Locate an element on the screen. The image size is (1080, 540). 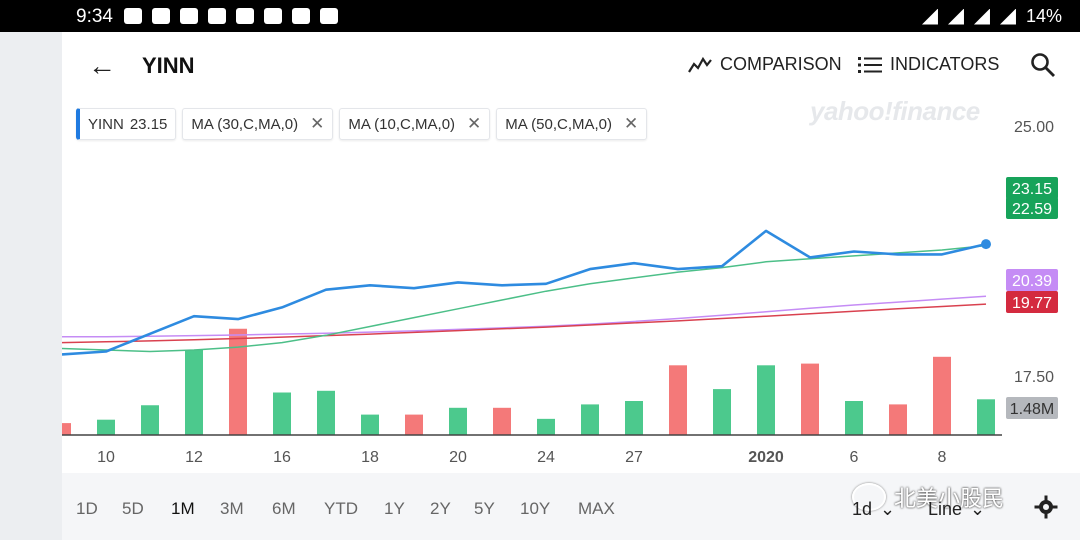
wechat-icon is located at coordinates (869, 497).